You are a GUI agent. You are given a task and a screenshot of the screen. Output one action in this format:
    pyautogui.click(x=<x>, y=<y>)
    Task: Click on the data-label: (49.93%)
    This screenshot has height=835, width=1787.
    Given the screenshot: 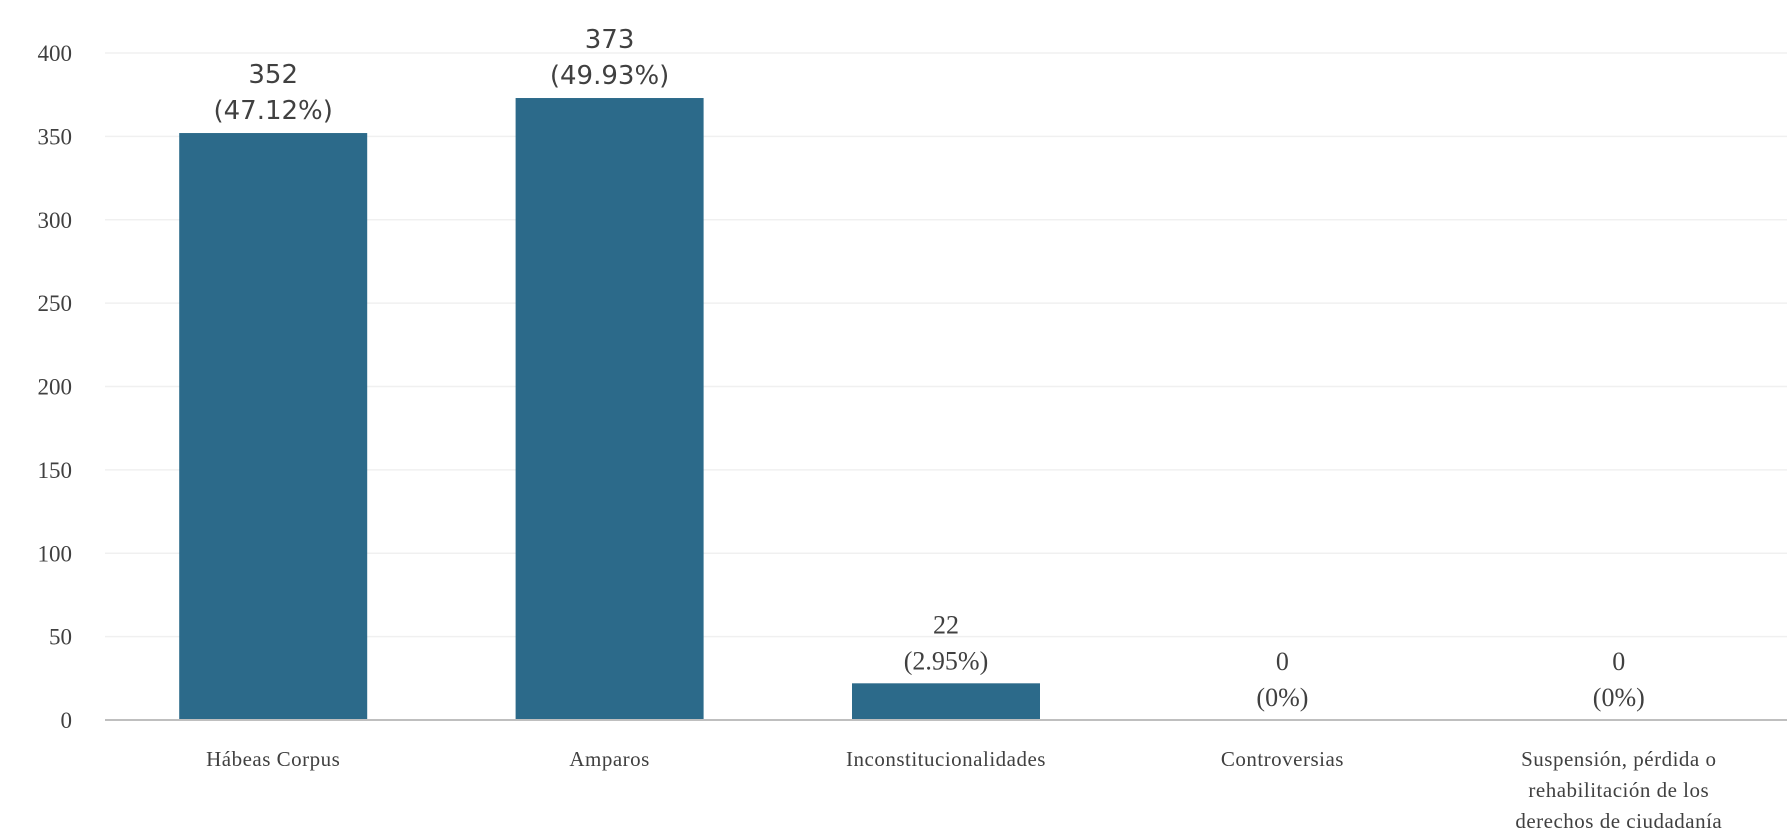 What is the action you would take?
    pyautogui.click(x=609, y=76)
    